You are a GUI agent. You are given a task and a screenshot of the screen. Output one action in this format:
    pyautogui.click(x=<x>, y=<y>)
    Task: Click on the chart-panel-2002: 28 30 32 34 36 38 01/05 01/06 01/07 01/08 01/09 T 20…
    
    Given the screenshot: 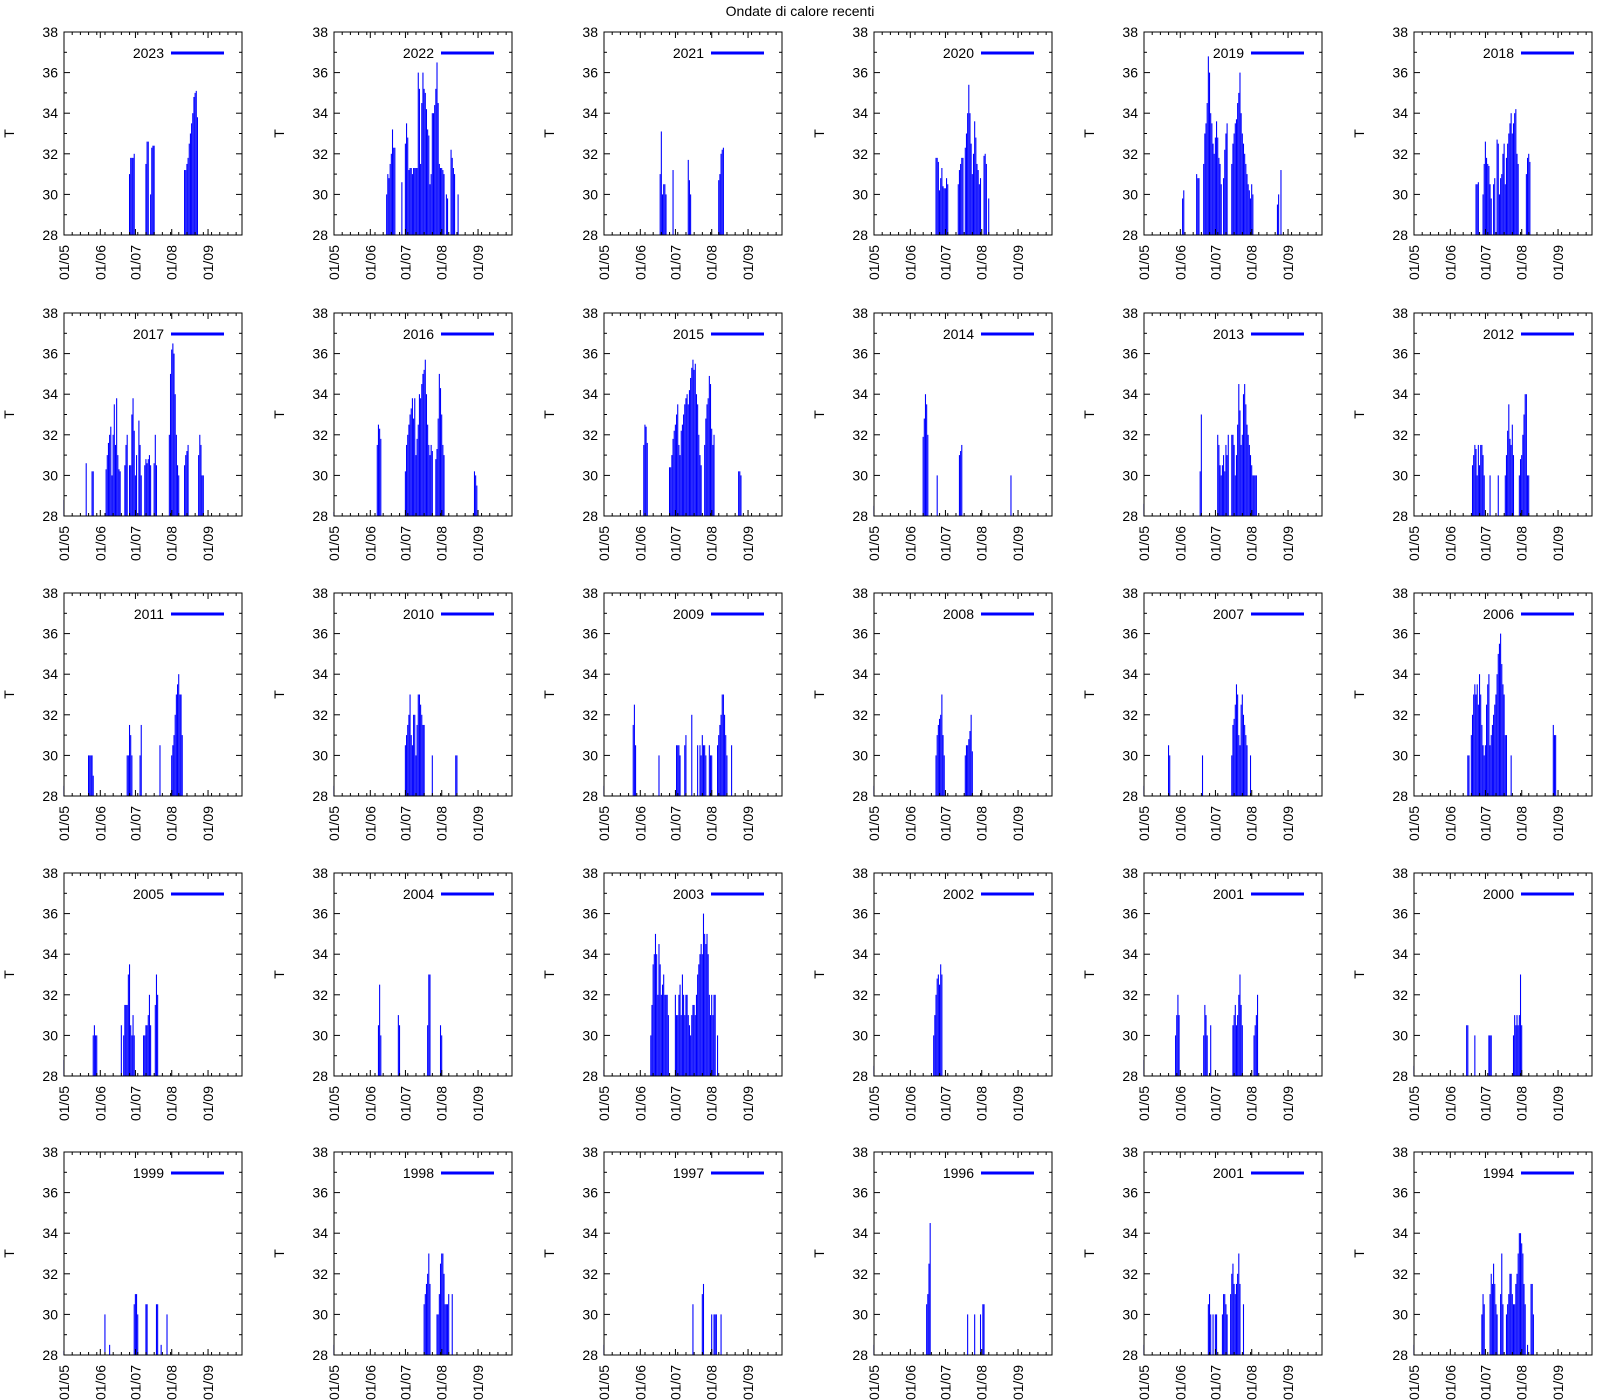 What is the action you would take?
    pyautogui.click(x=932, y=993)
    